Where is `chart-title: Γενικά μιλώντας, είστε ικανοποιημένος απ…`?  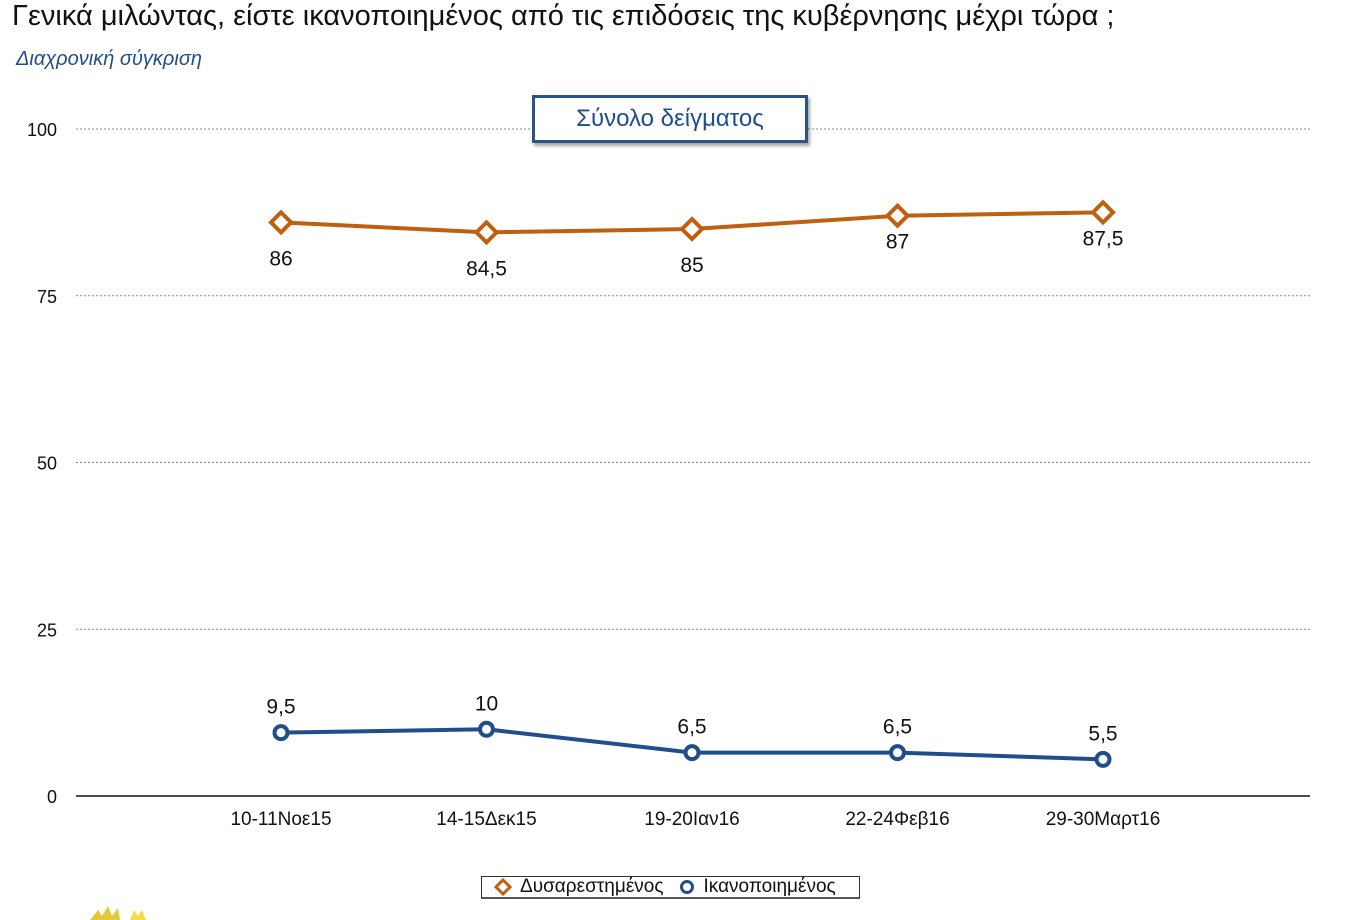
chart-title: Γενικά μιλώντας, είστε ικανοποιημένος απ… is located at coordinates (563, 16).